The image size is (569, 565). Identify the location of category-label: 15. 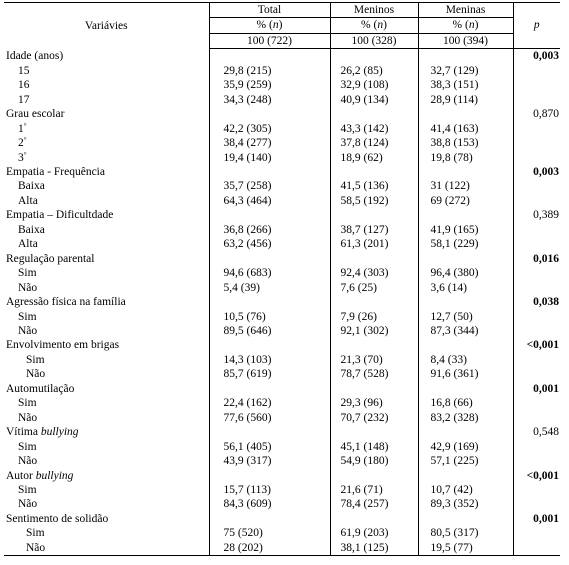
(107, 71).